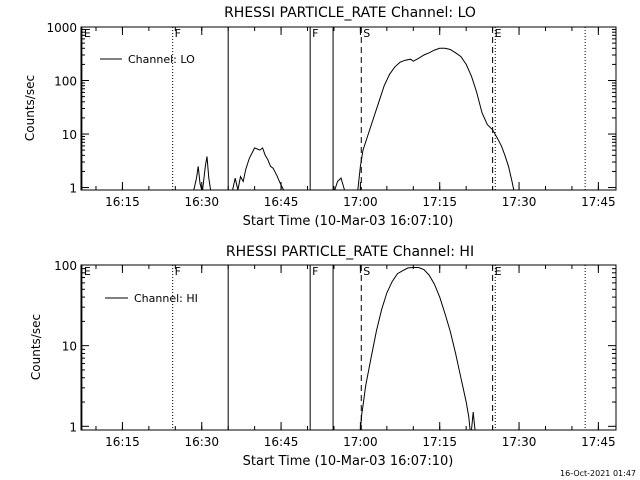 This screenshot has width=640, height=480. I want to click on hi-legend-label: Channel: HI, so click(166, 298).